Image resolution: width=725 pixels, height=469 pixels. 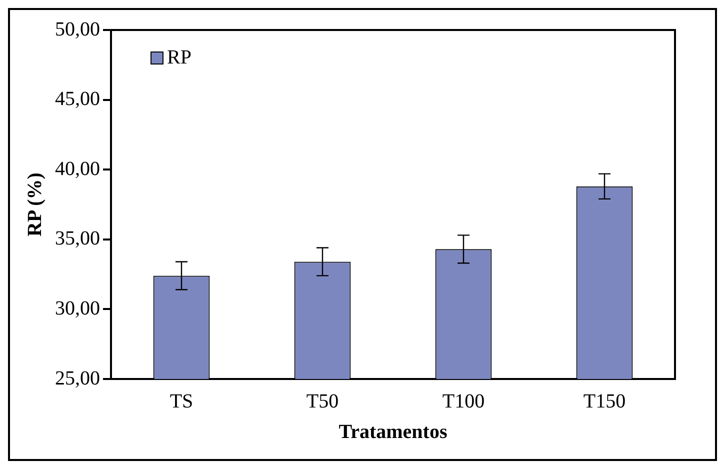 I want to click on y-tick-label: 50,00, so click(x=77, y=29).